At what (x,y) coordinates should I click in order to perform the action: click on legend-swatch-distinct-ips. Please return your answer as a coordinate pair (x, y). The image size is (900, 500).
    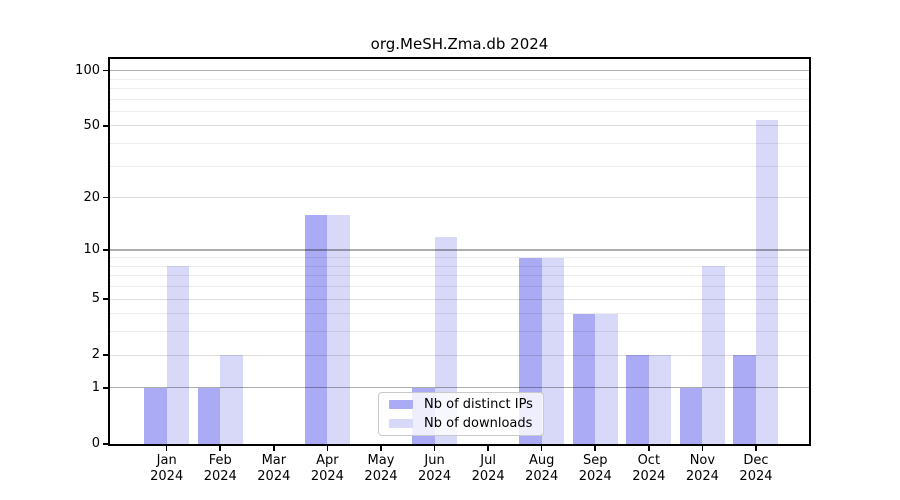
    Looking at the image, I should click on (401, 404).